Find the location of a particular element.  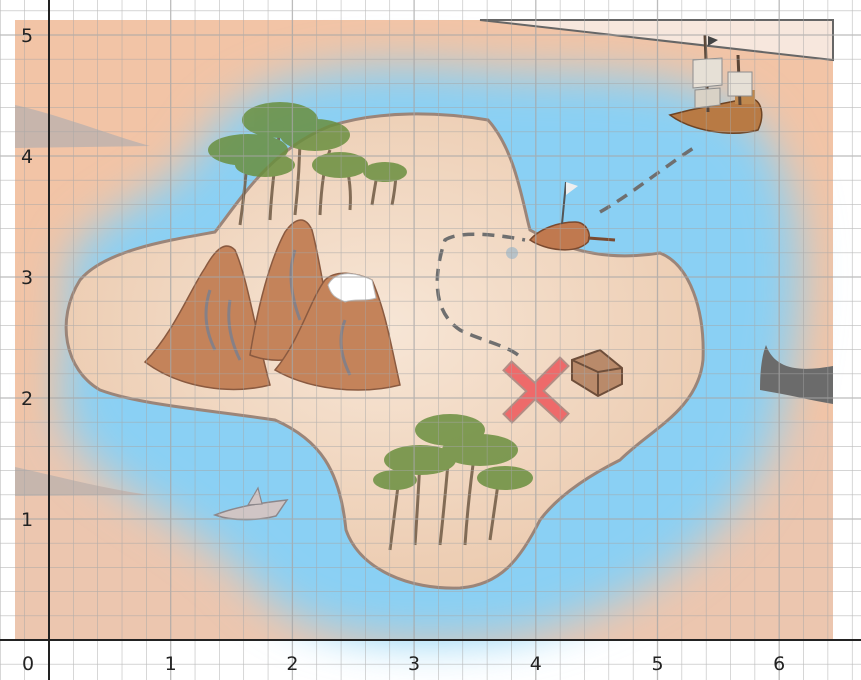

x-tick-label: 1 is located at coordinates (171, 664).